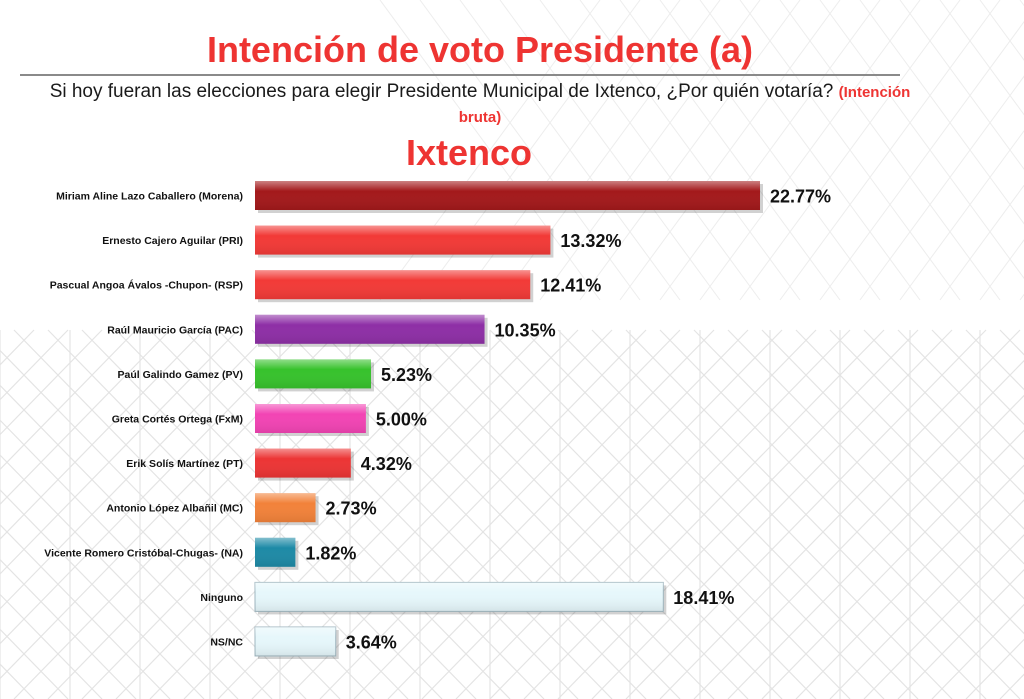 This screenshot has width=1024, height=699. Describe the element at coordinates (525, 330) in the screenshot. I see `value-label: 10.35%` at that location.